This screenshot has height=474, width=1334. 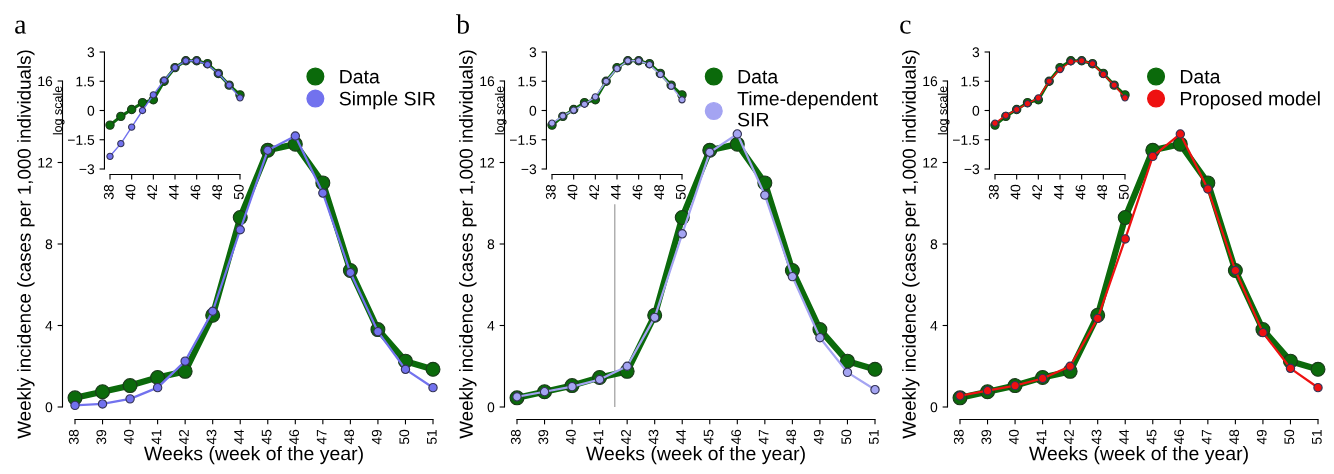 What do you see at coordinates (905, 27) in the screenshot?
I see `chart-title: c` at bounding box center [905, 27].